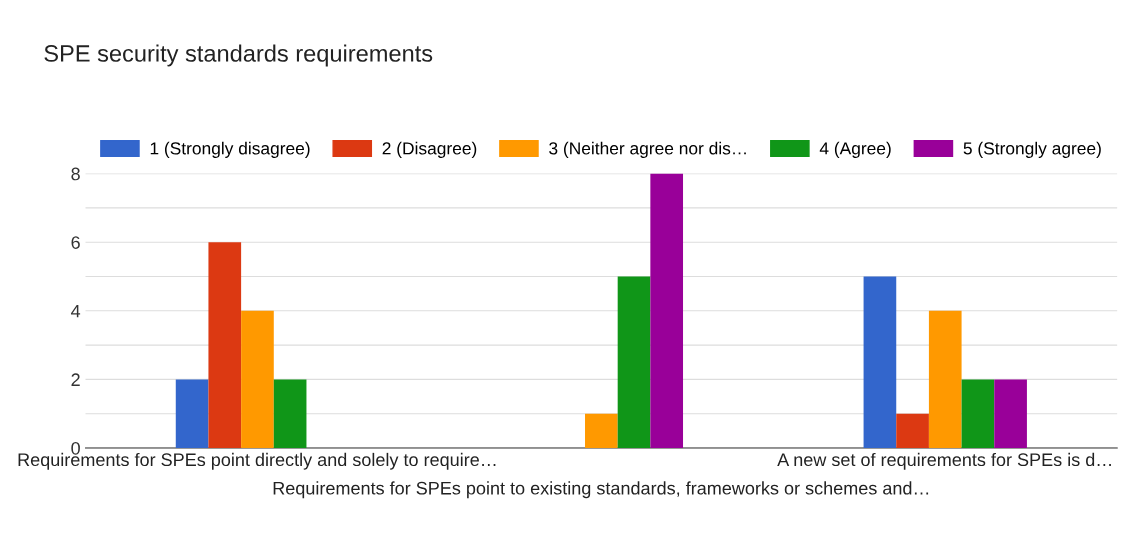 The width and height of the screenshot is (1140, 560). What do you see at coordinates (75, 379) in the screenshot?
I see `y-tick-label: 2` at bounding box center [75, 379].